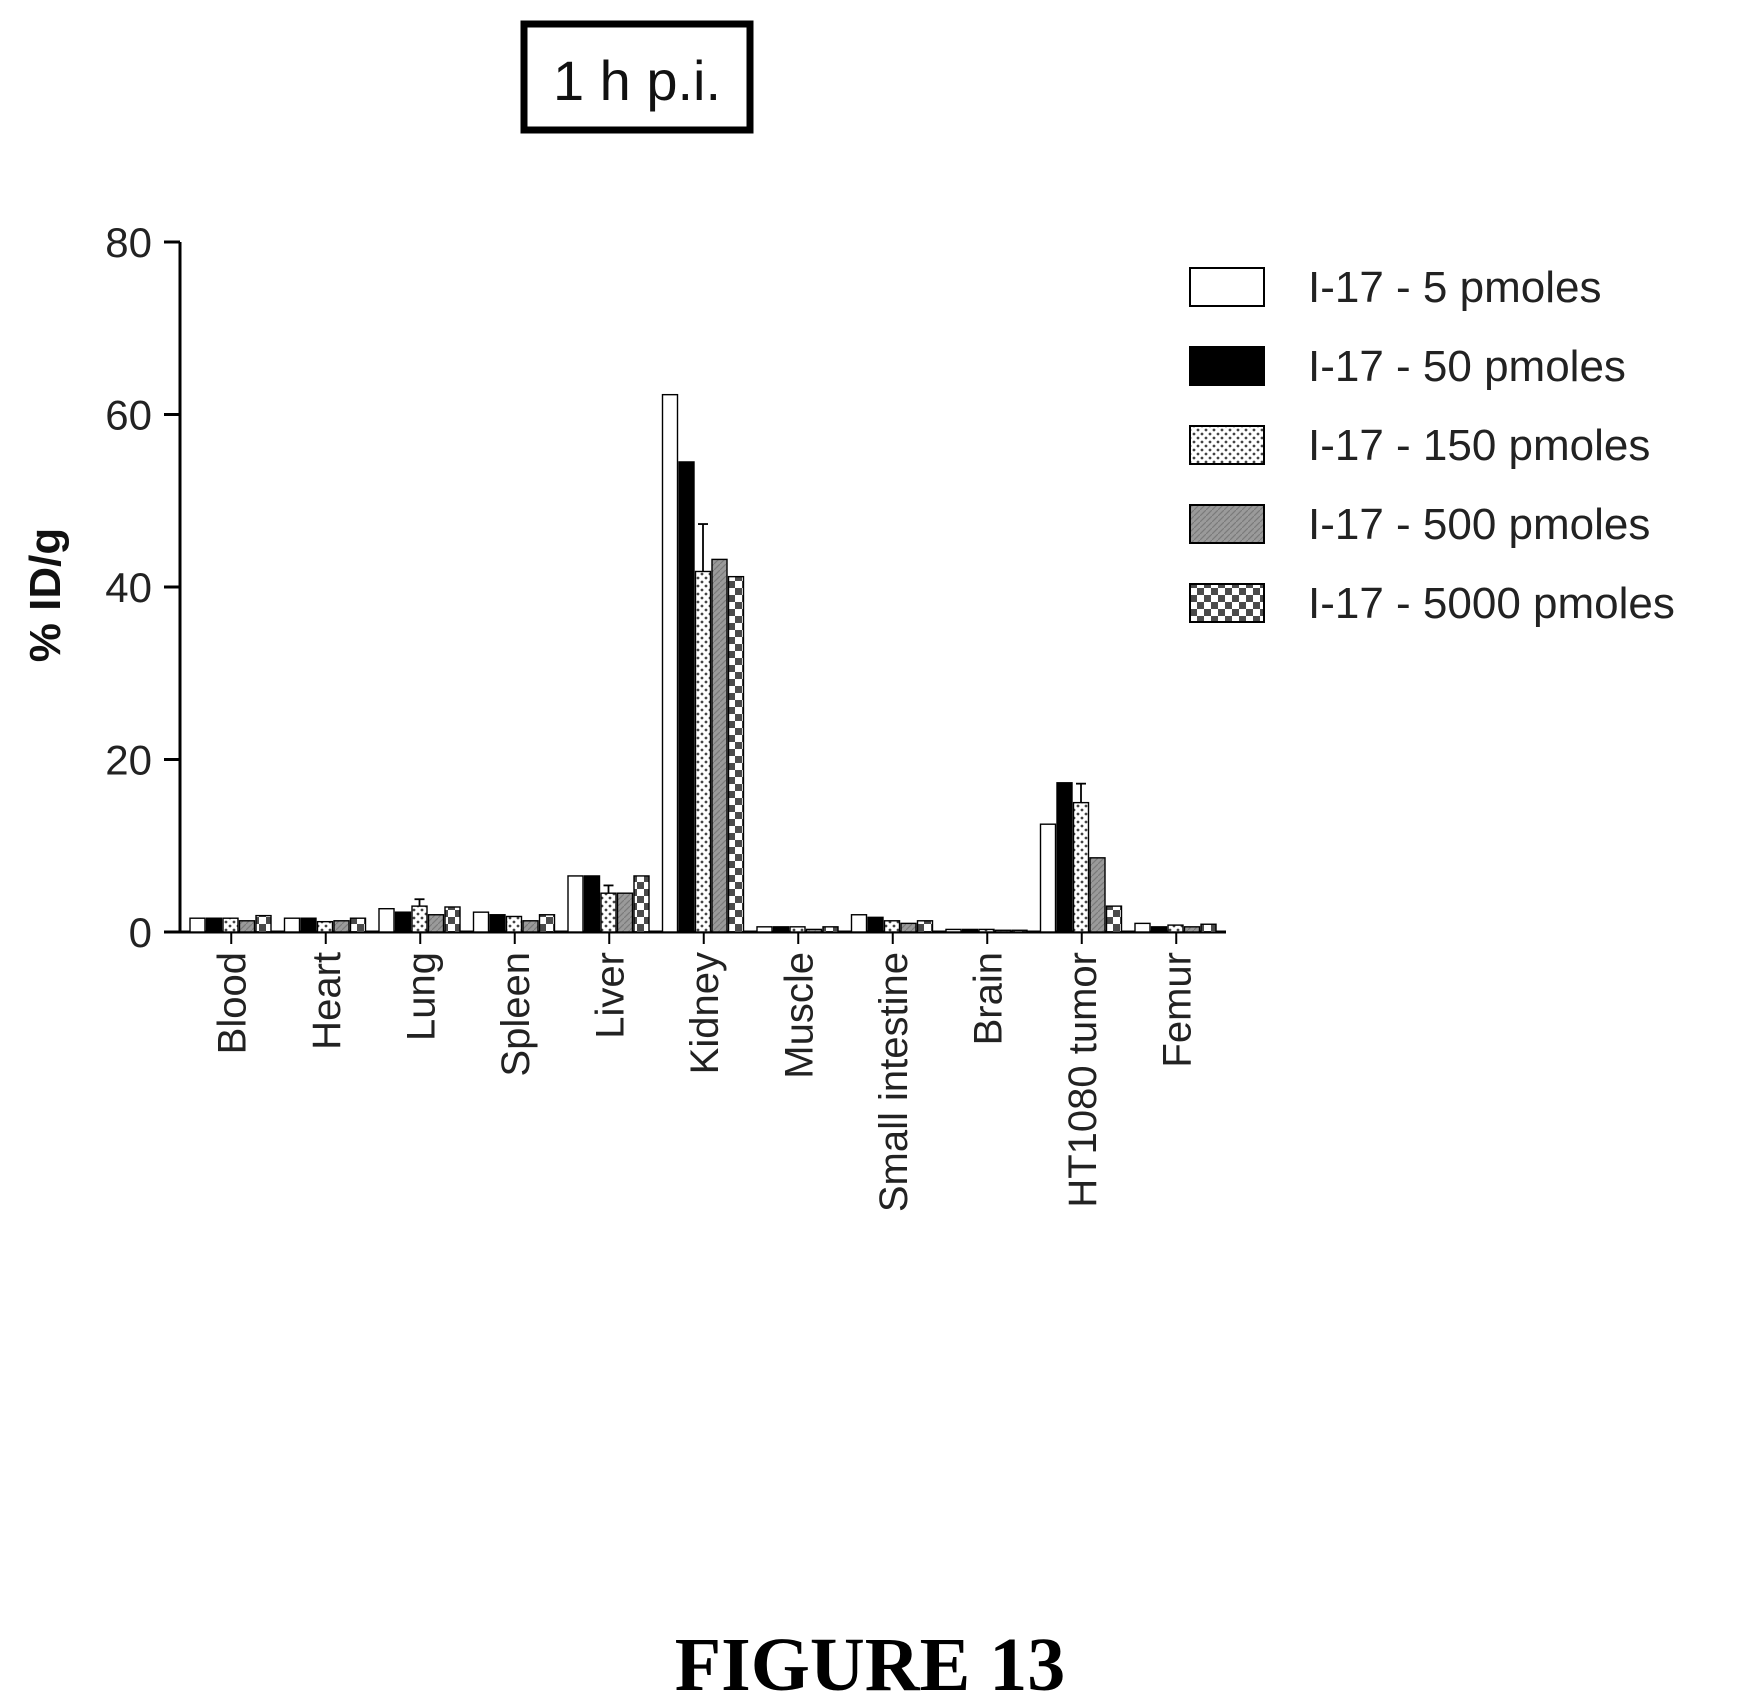 Image resolution: width=1740 pixels, height=1707 pixels. What do you see at coordinates (1454, 287) in the screenshot?
I see `legend-label: I-17 - 5 pmoles` at bounding box center [1454, 287].